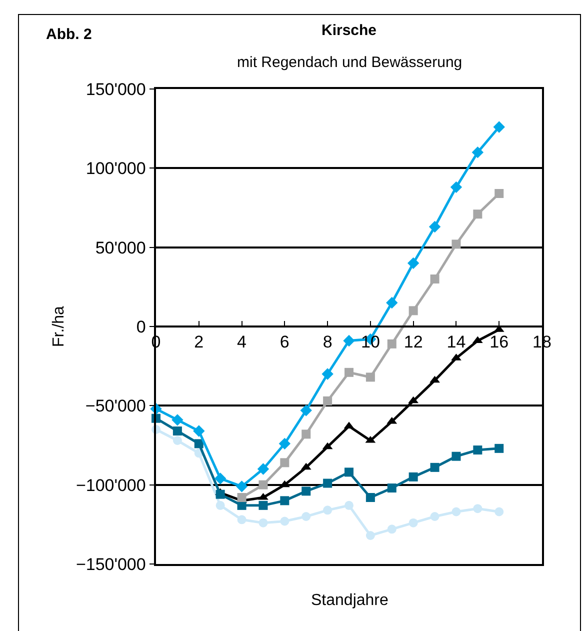 The width and height of the screenshot is (585, 631). Describe the element at coordinates (242, 342) in the screenshot. I see `x-tick-label: 4` at that location.